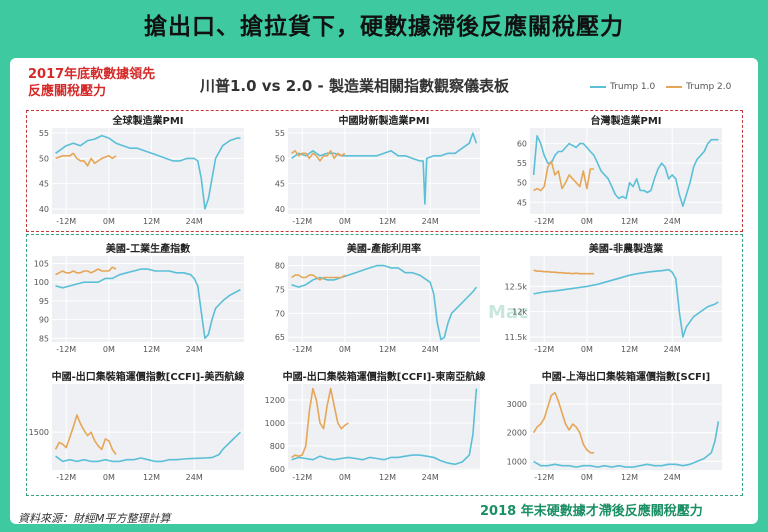  I want to click on small-chart-1: 40 45 50 55 -12M 0M 12M 24M 全球製造業PMI, so click(141, 170).